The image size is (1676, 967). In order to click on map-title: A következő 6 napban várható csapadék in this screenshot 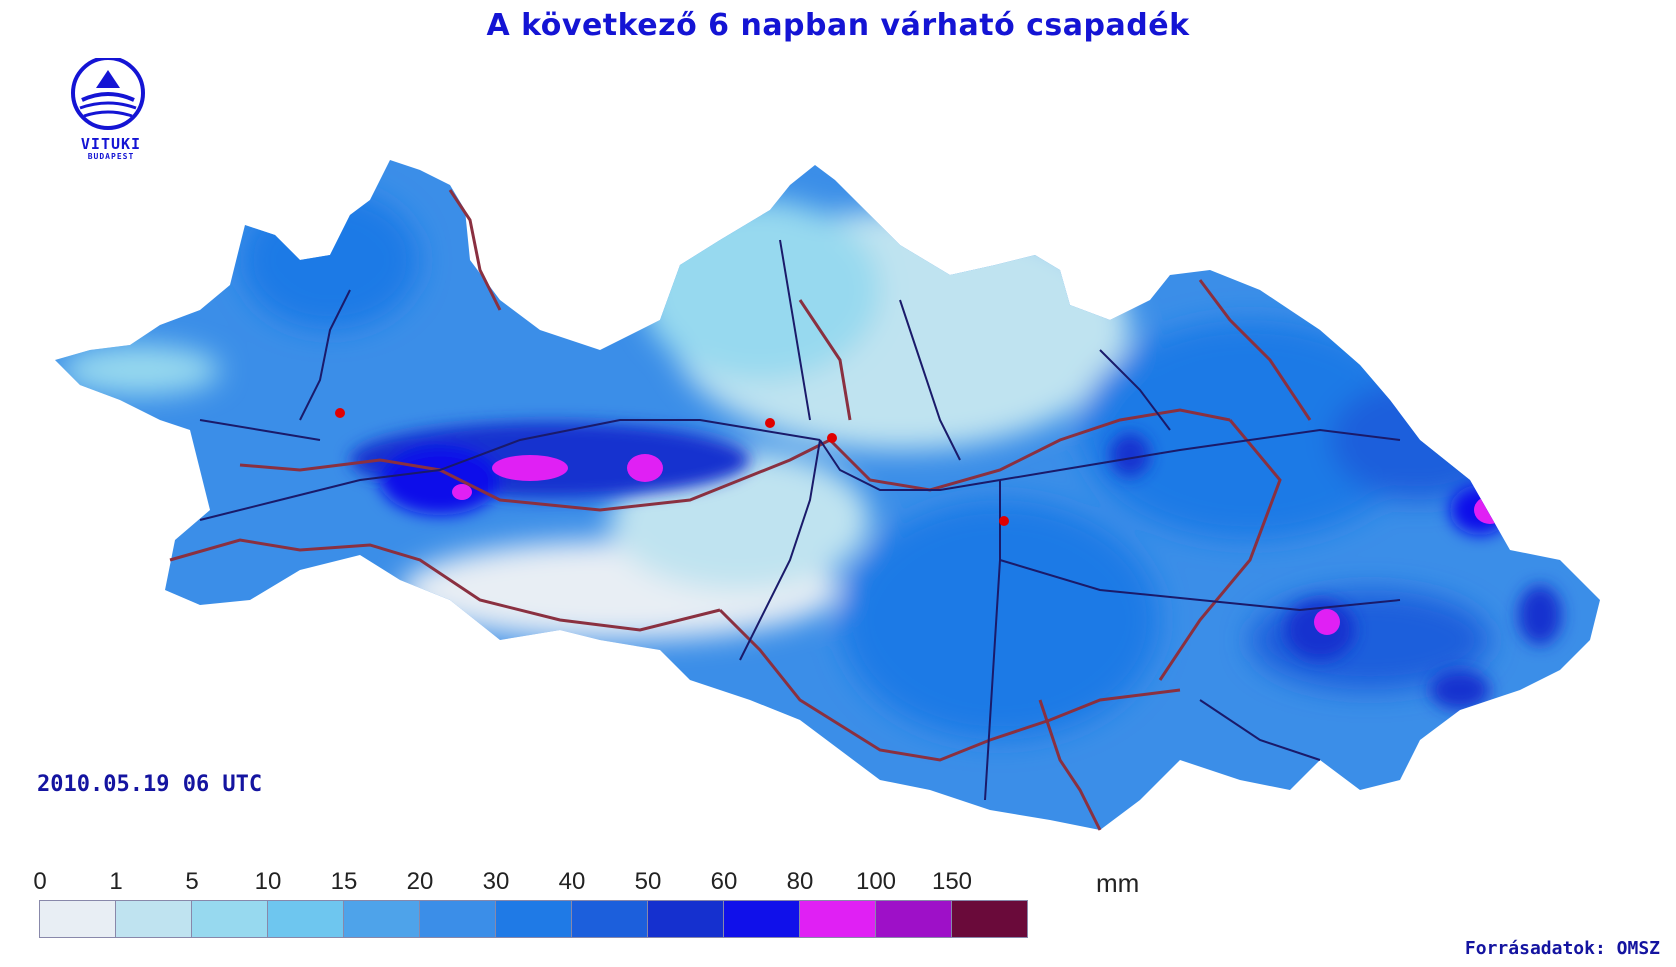, I will do `click(838, 25)`.